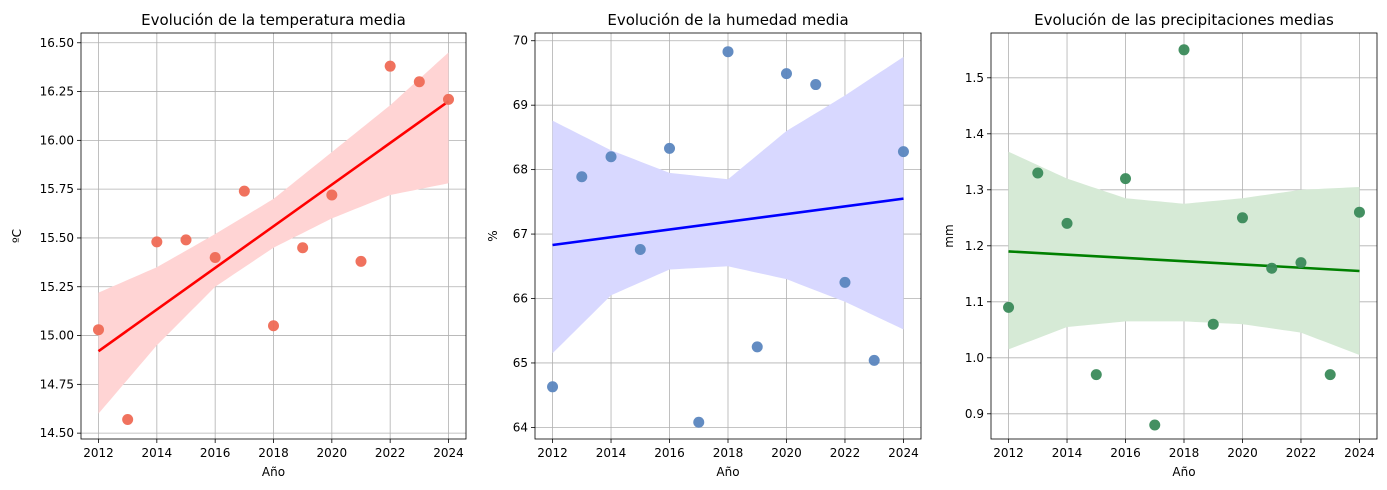 This screenshot has height=490, width=1387. Describe the element at coordinates (520, 170) in the screenshot. I see `y-tick-label: 68` at that location.